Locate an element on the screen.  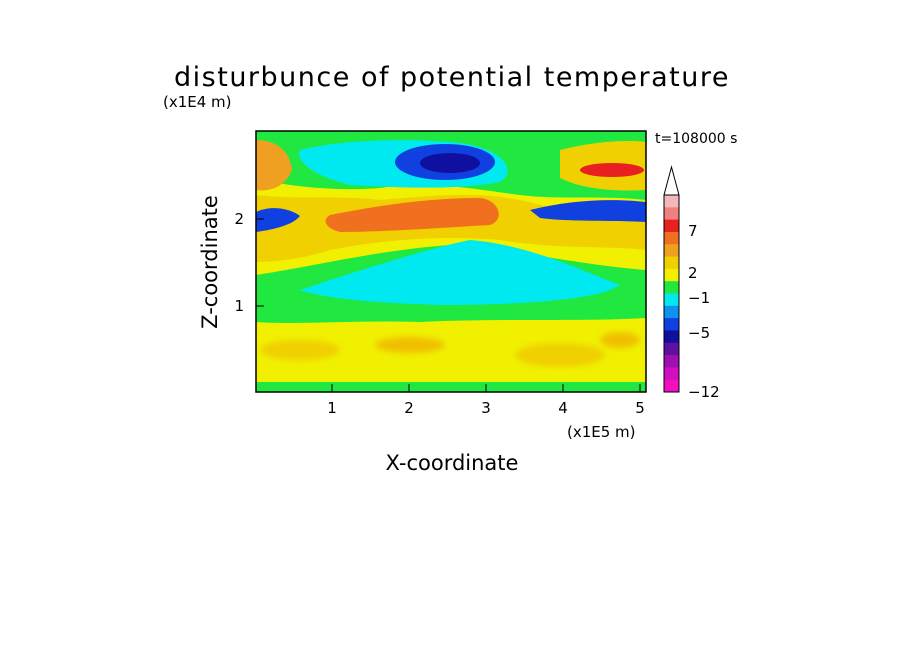
blue-core-left is located at coordinates (278, 220).